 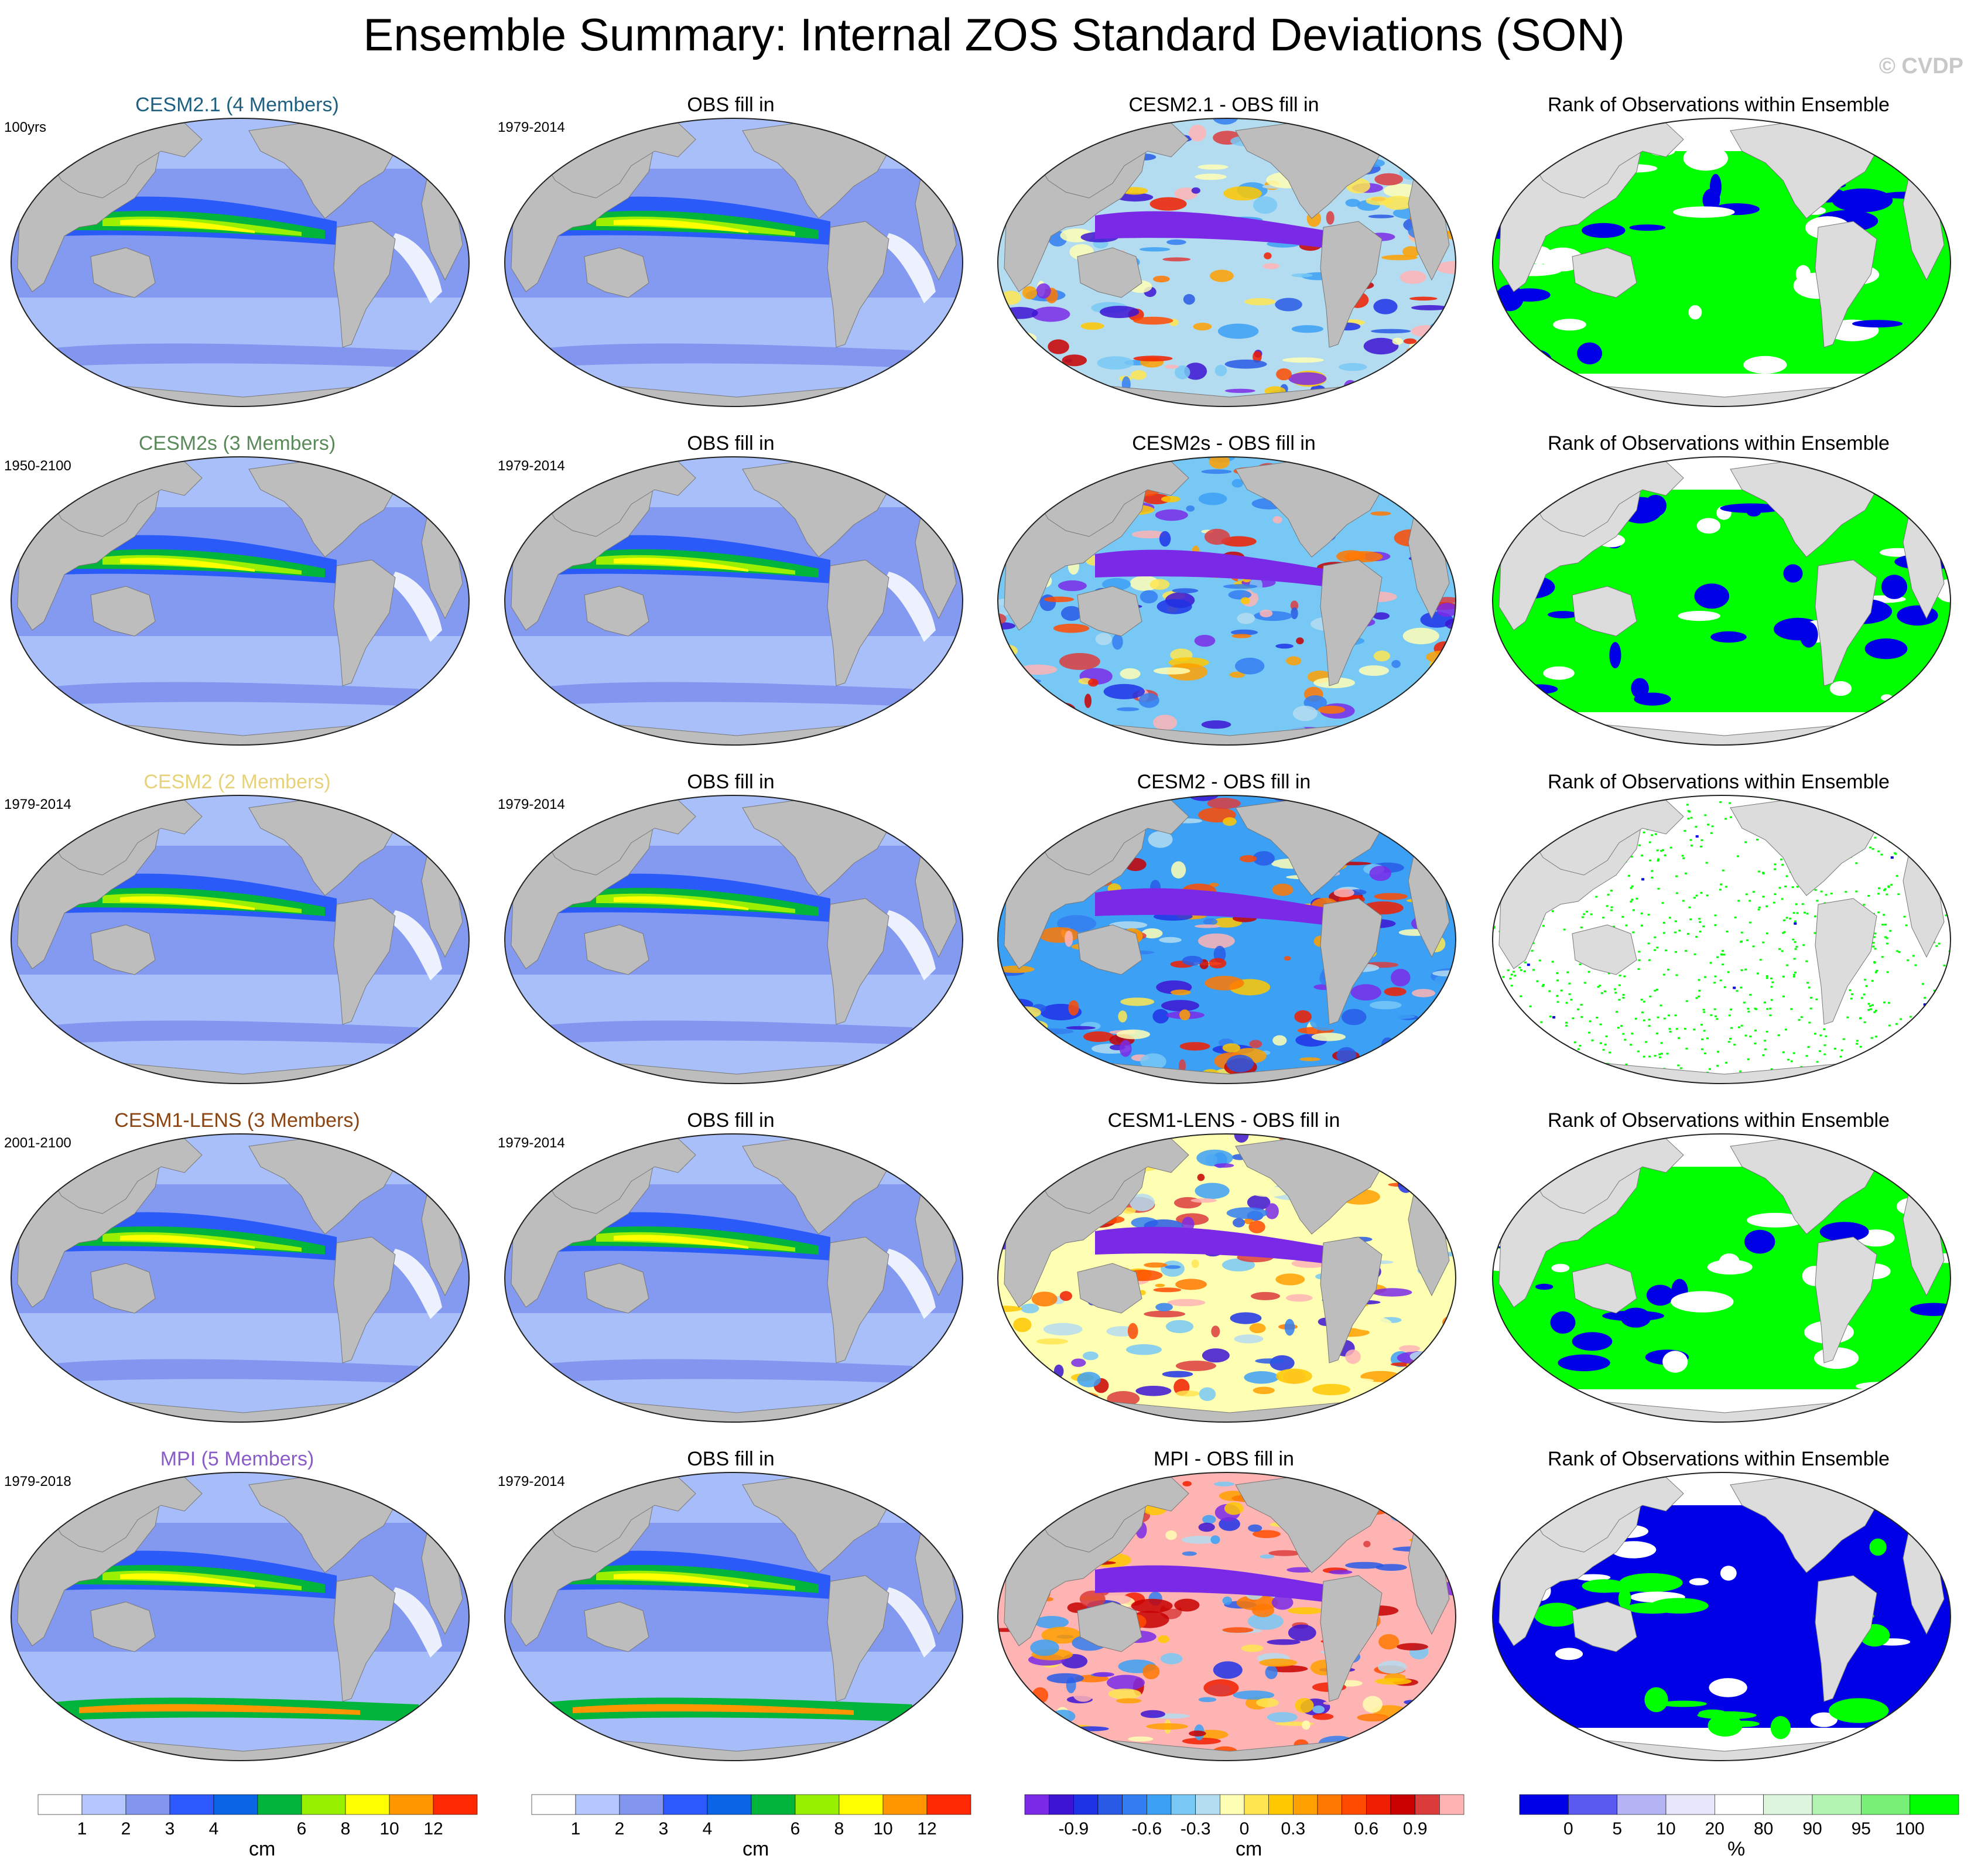 I want to click on panel-title: CESM2s (3 Members), so click(x=237, y=443).